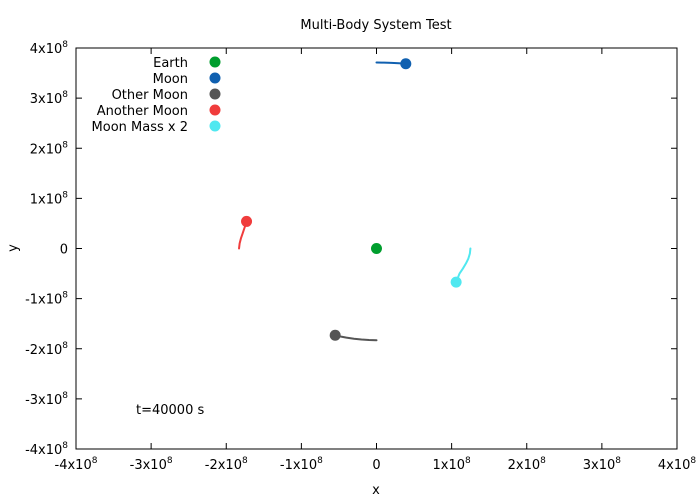 Image resolution: width=700 pixels, height=500 pixels. I want to click on legend-marker-other-moon, so click(215, 94).